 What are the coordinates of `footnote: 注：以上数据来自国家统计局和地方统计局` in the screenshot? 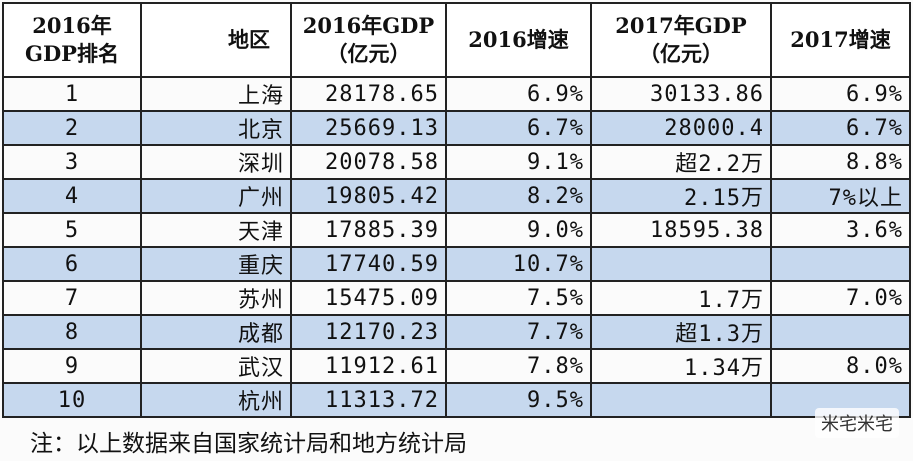 It's located at (248, 444).